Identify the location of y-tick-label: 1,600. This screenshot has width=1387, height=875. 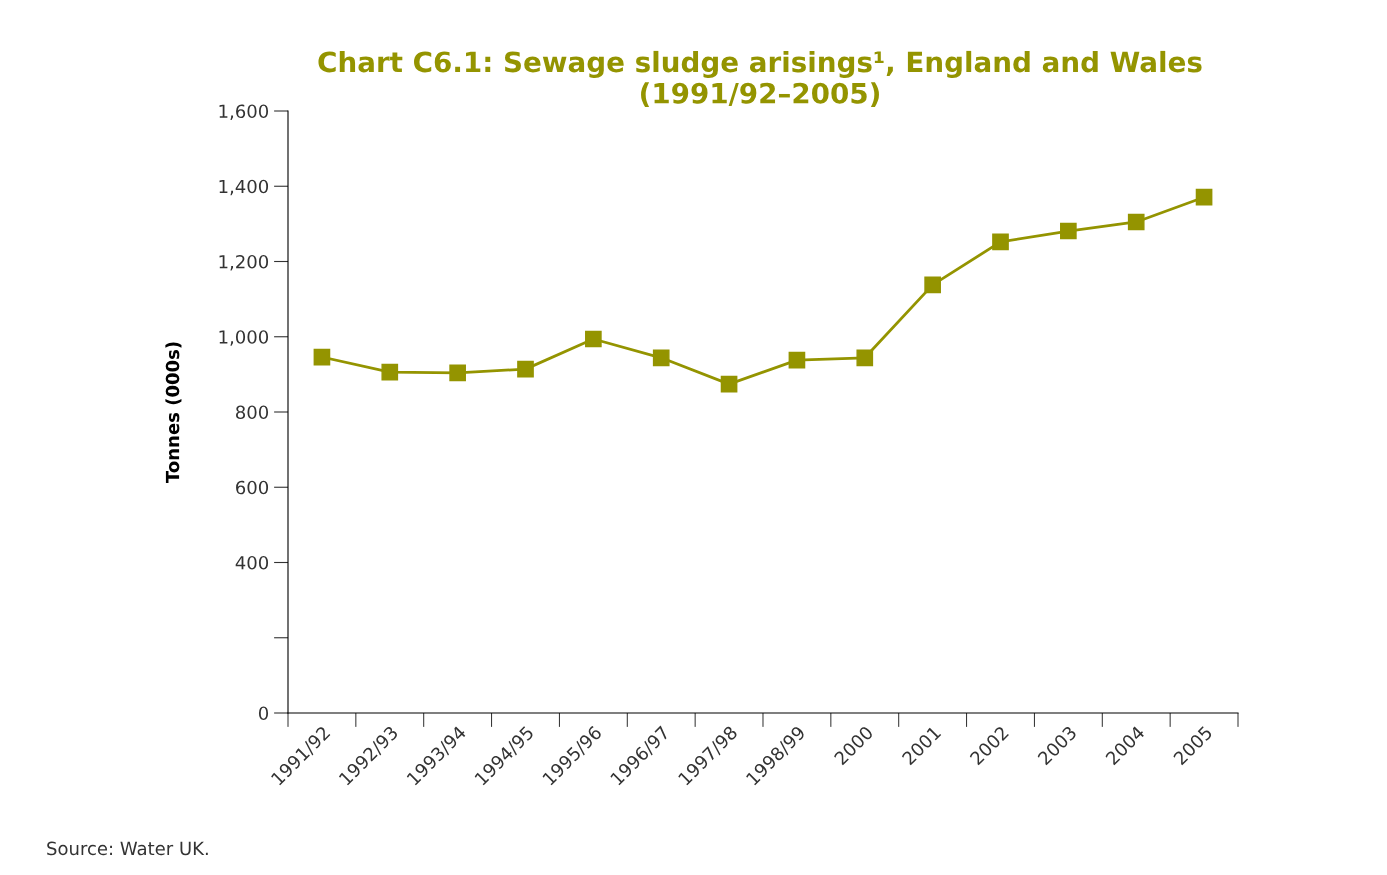
(244, 112).